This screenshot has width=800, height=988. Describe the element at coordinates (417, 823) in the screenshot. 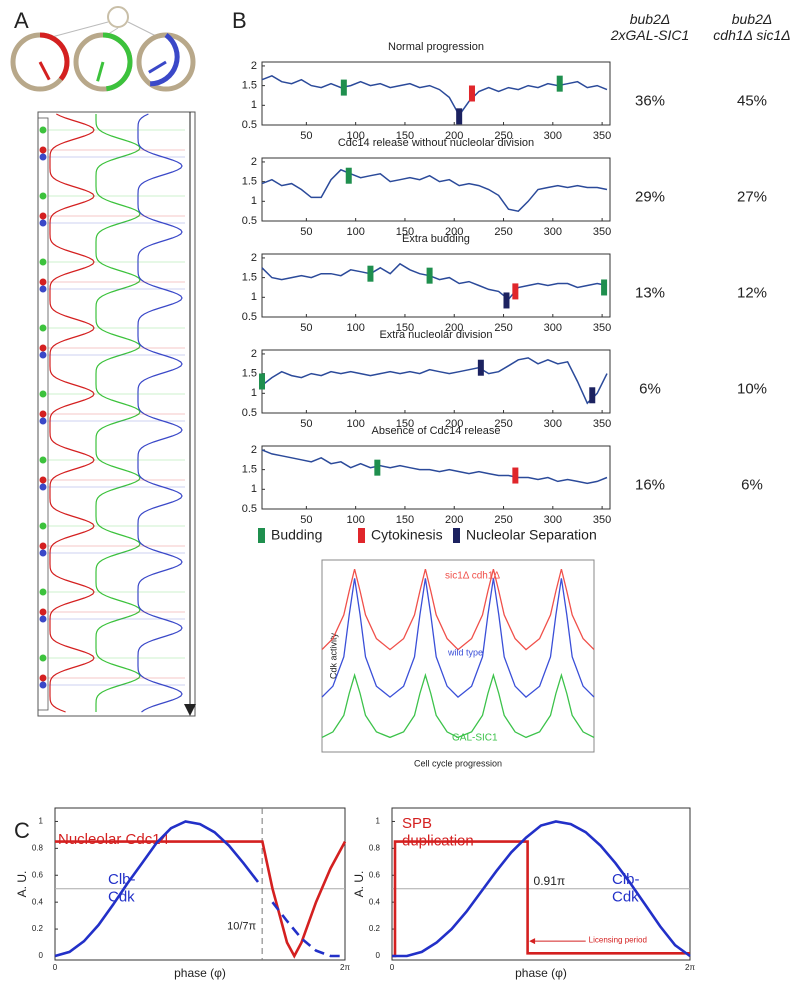

I see `text-line: SPB` at that location.